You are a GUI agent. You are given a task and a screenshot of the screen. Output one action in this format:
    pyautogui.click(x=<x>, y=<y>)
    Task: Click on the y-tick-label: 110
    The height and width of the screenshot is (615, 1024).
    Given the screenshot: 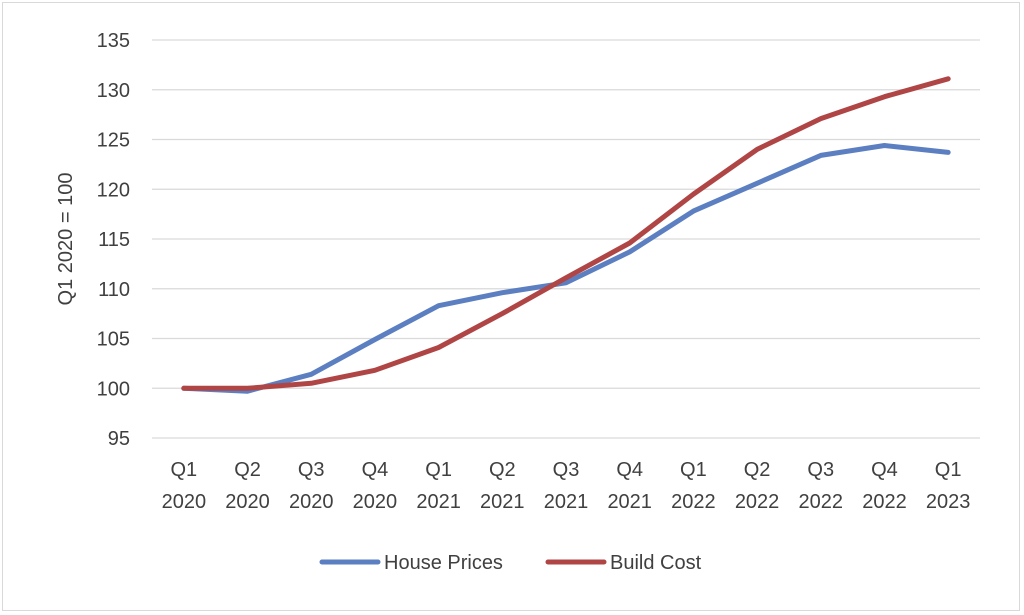 What is the action you would take?
    pyautogui.click(x=114, y=290)
    